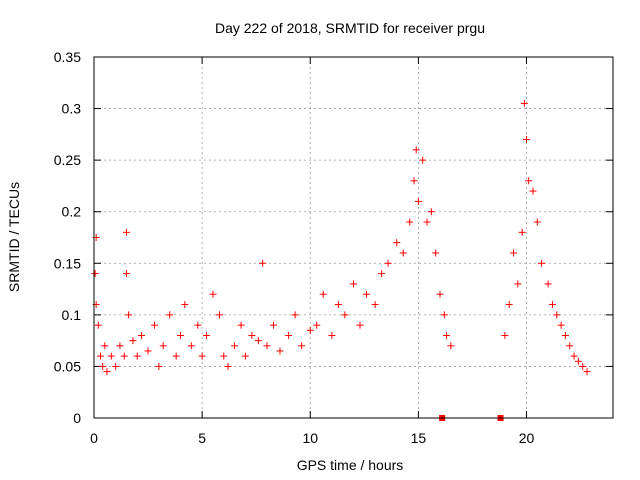  What do you see at coordinates (67, 366) in the screenshot?
I see `y-tick-label: 0.05` at bounding box center [67, 366].